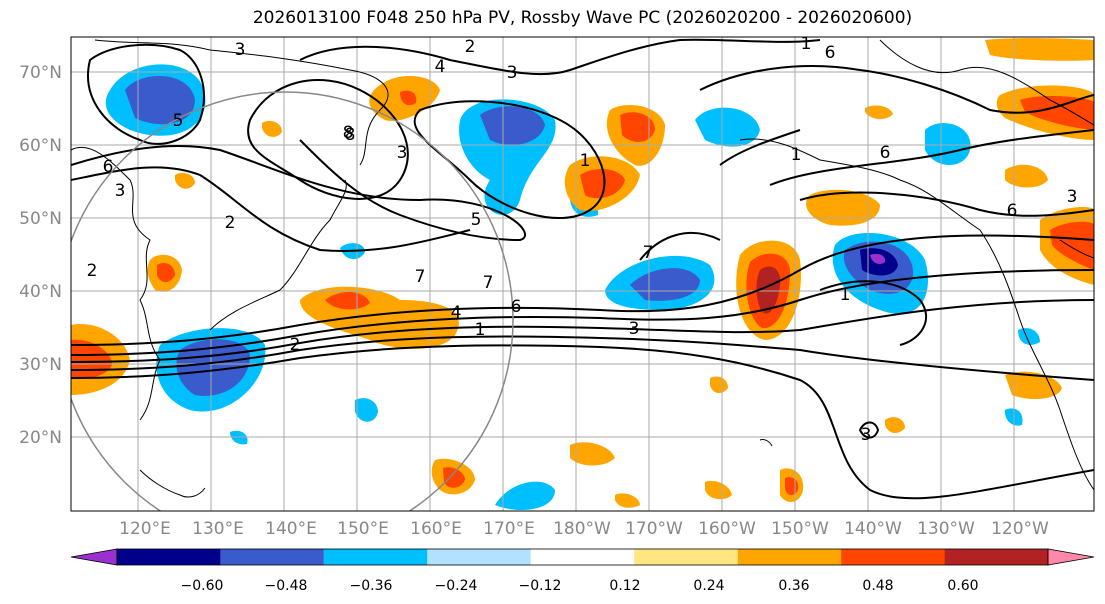 Image resolution: width=1105 pixels, height=604 pixels. I want to click on lat-label: 30°N, so click(40, 365).